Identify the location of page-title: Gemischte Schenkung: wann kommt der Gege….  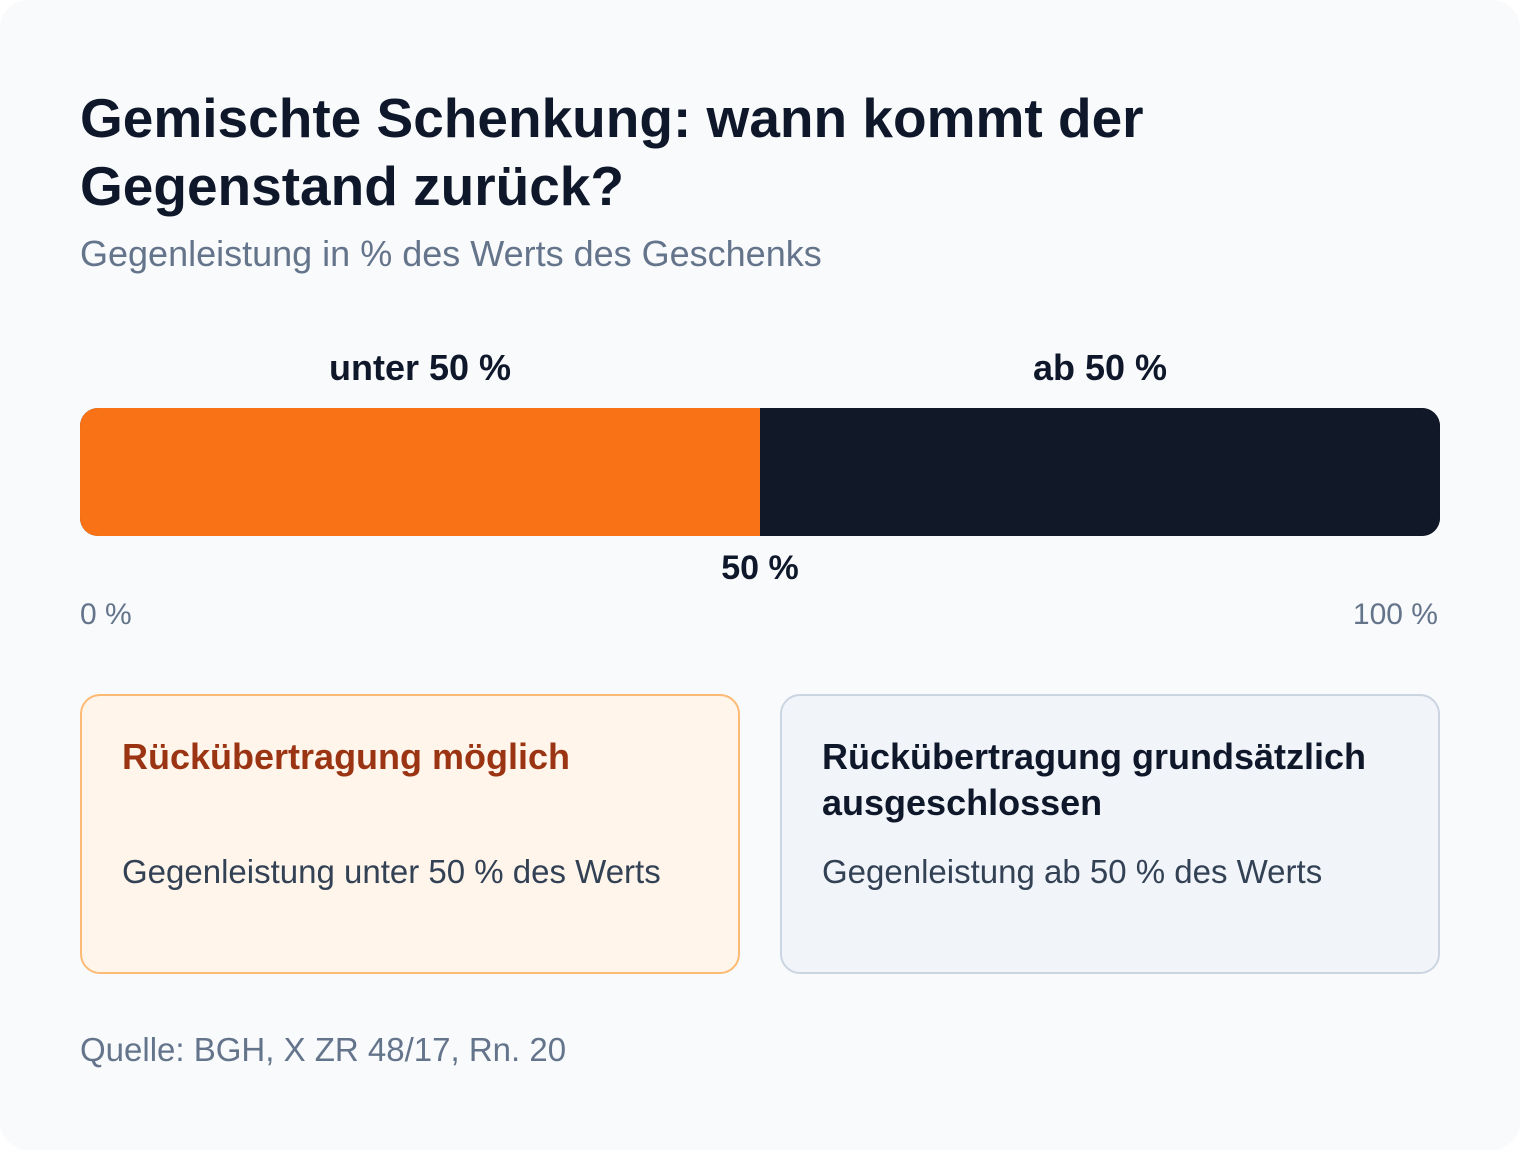
(612, 152).